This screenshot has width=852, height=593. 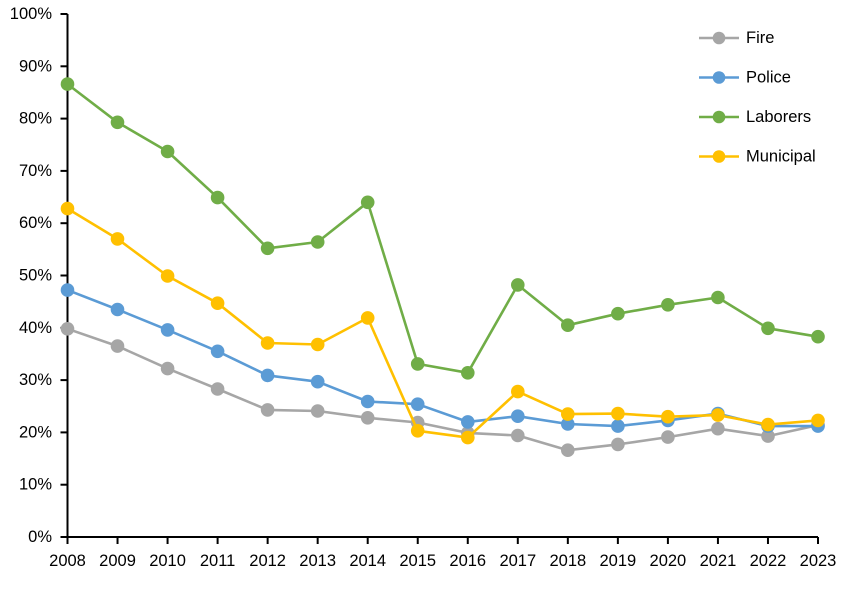 What do you see at coordinates (417, 561) in the screenshot?
I see `x-tick-label: 2015` at bounding box center [417, 561].